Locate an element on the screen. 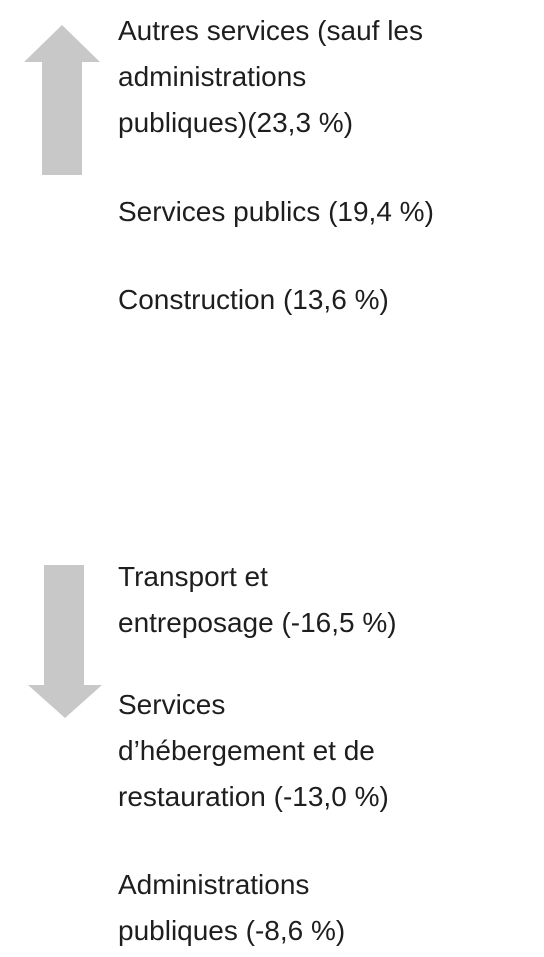  item-text: Services is located at coordinates (172, 704).